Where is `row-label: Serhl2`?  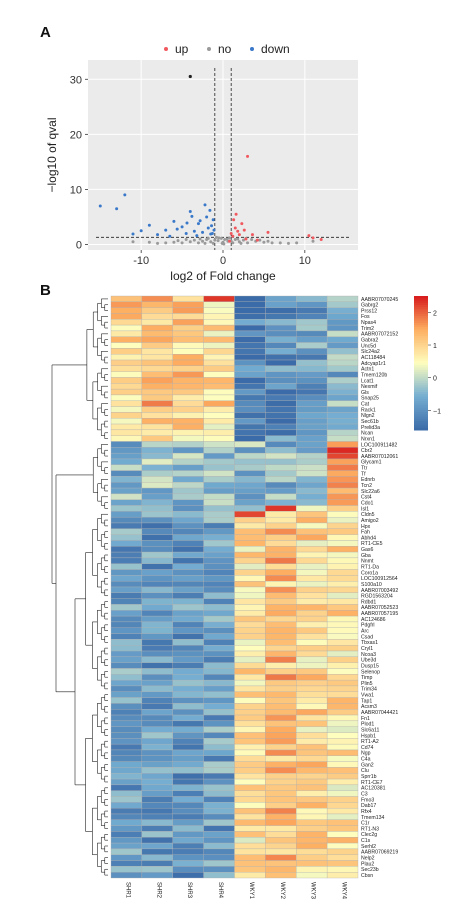 row-label: Serhl2 is located at coordinates (368, 847).